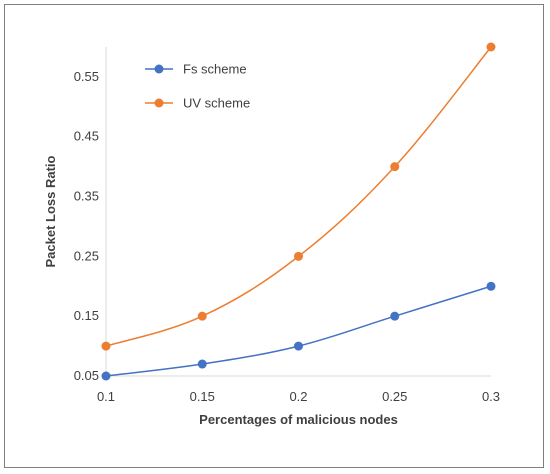 The height and width of the screenshot is (474, 550). I want to click on legend-label: UV scheme, so click(216, 103).